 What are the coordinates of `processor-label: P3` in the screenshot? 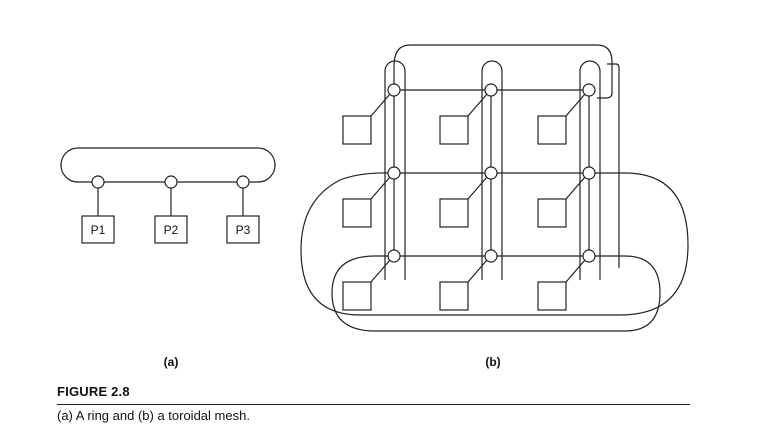 It's located at (243, 230).